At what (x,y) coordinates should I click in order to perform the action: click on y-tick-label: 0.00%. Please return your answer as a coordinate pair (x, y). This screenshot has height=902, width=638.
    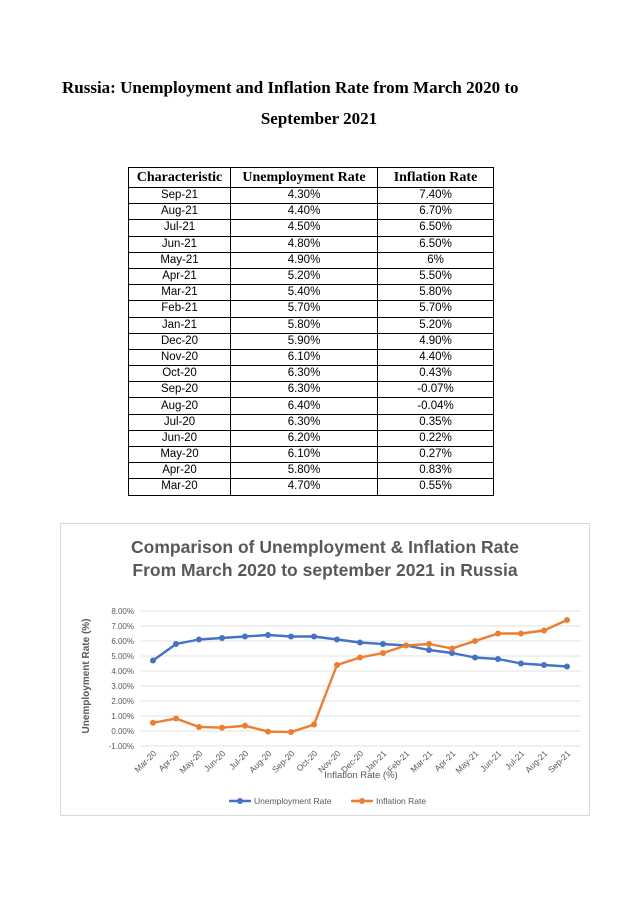
    Looking at the image, I should click on (122, 731).